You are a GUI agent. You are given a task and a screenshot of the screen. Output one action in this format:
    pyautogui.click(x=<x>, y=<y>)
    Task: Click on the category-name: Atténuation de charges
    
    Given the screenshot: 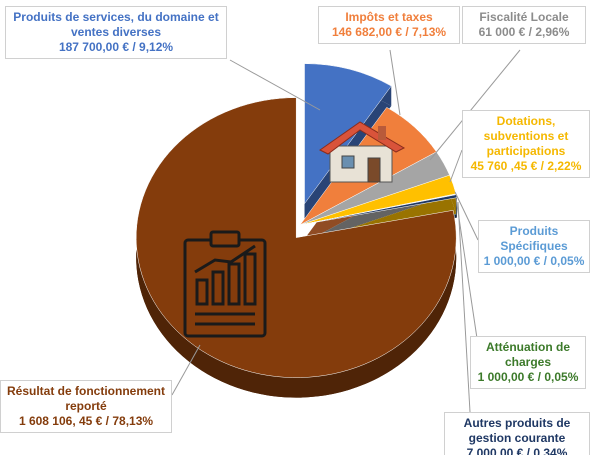 What is the action you would take?
    pyautogui.click(x=528, y=354)
    